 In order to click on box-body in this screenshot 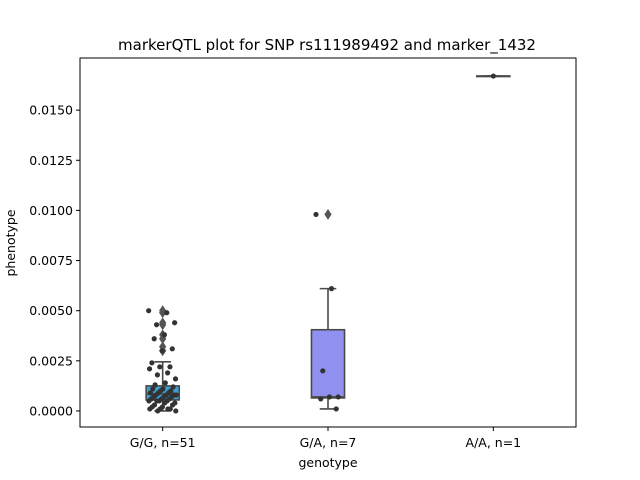, I will do `click(328, 363)`.